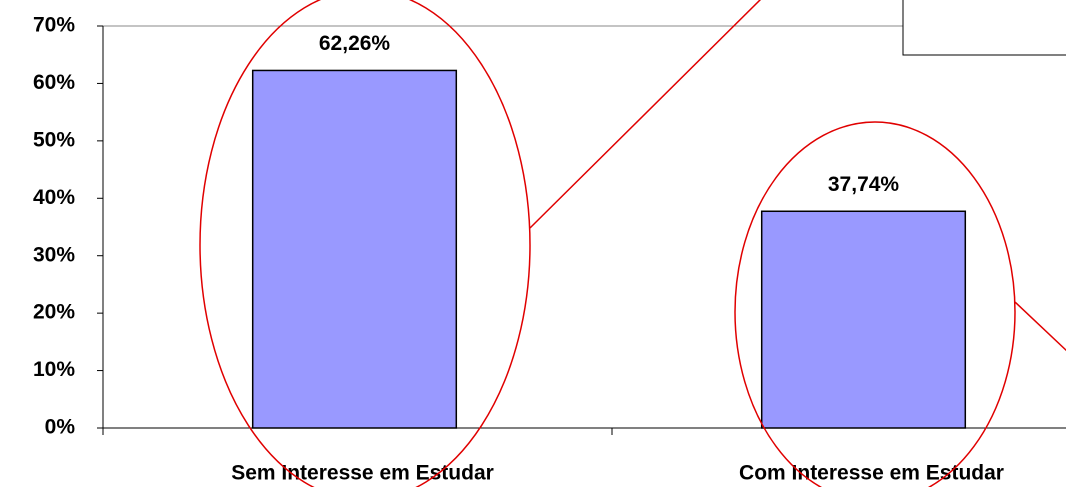  Describe the element at coordinates (54, 369) in the screenshot. I see `y-tick-label: 10%` at that location.